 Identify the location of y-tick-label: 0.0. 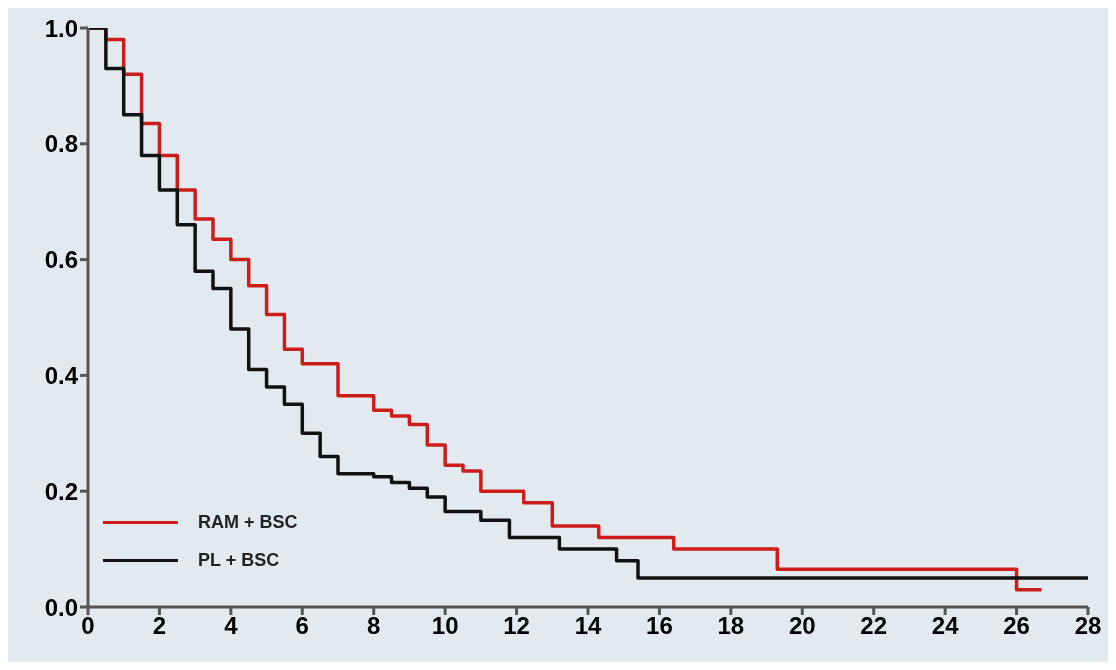
(61, 607).